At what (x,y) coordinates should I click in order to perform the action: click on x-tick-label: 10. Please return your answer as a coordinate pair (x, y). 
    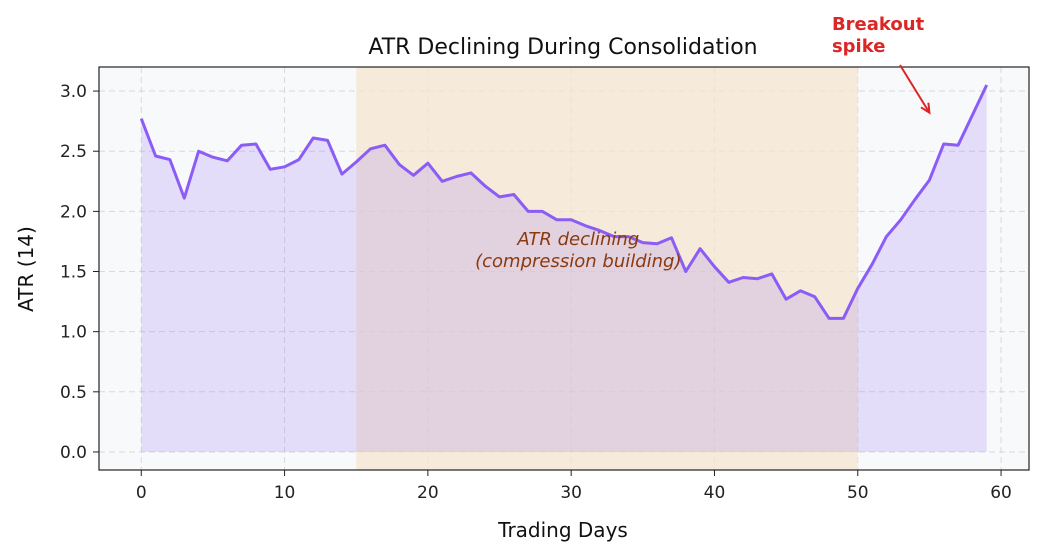
    Looking at the image, I should click on (285, 493).